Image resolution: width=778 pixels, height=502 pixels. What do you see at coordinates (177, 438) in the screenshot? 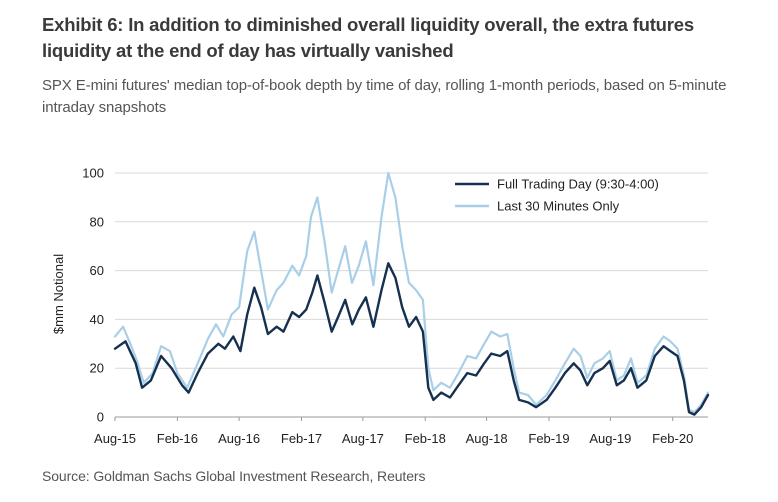
I see `x-tick-label: Feb-16` at bounding box center [177, 438].